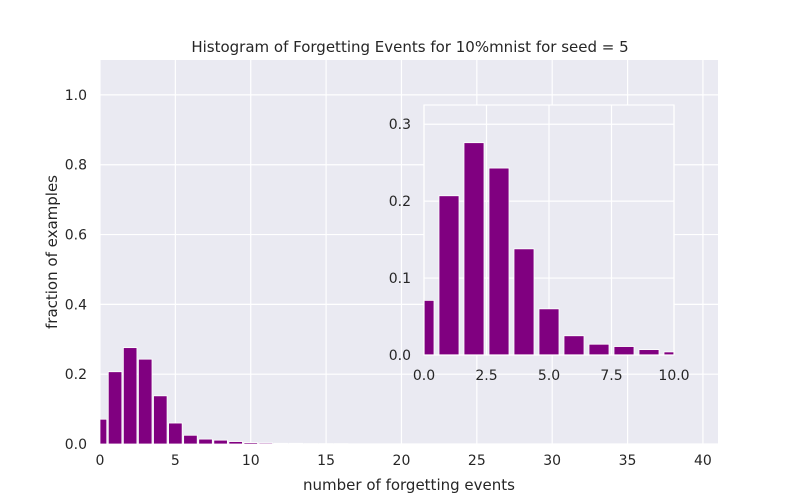  Describe the element at coordinates (100, 461) in the screenshot. I see `main-x-tick-label: 0` at that location.